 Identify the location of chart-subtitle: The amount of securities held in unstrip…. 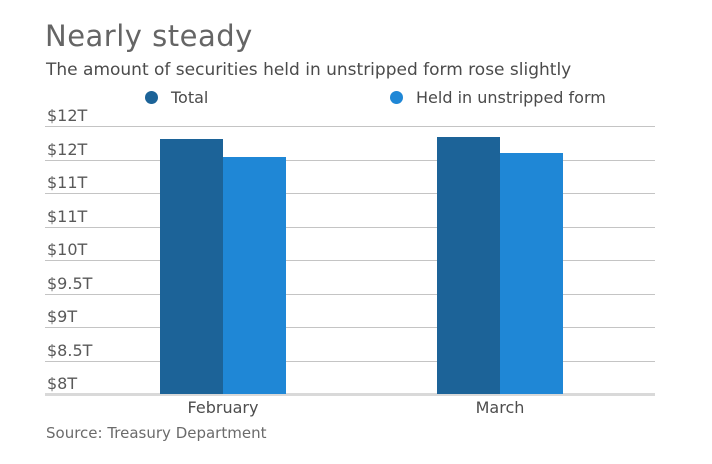
(309, 70).